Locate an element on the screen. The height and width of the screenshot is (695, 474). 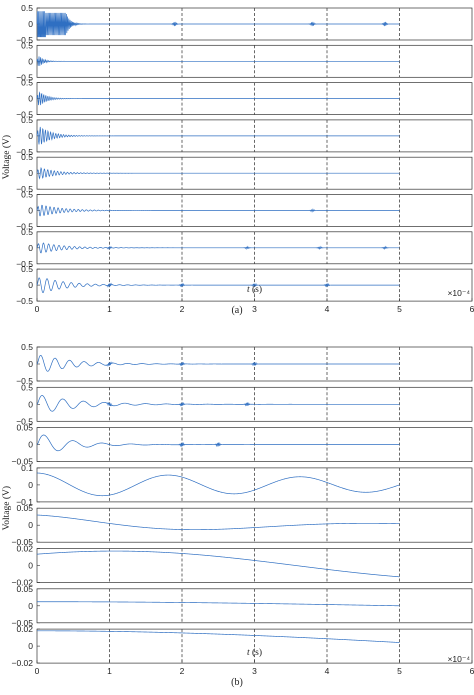
subplot-6: 0.02 0 −0.02 is located at coordinates (242, 566).